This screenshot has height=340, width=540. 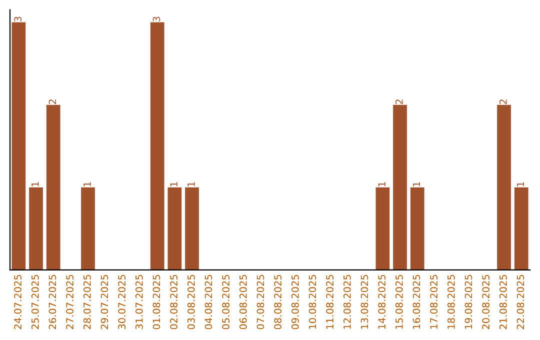 What do you see at coordinates (399, 301) in the screenshot?
I see `x-tick-label: 15.08.2025` at bounding box center [399, 301].